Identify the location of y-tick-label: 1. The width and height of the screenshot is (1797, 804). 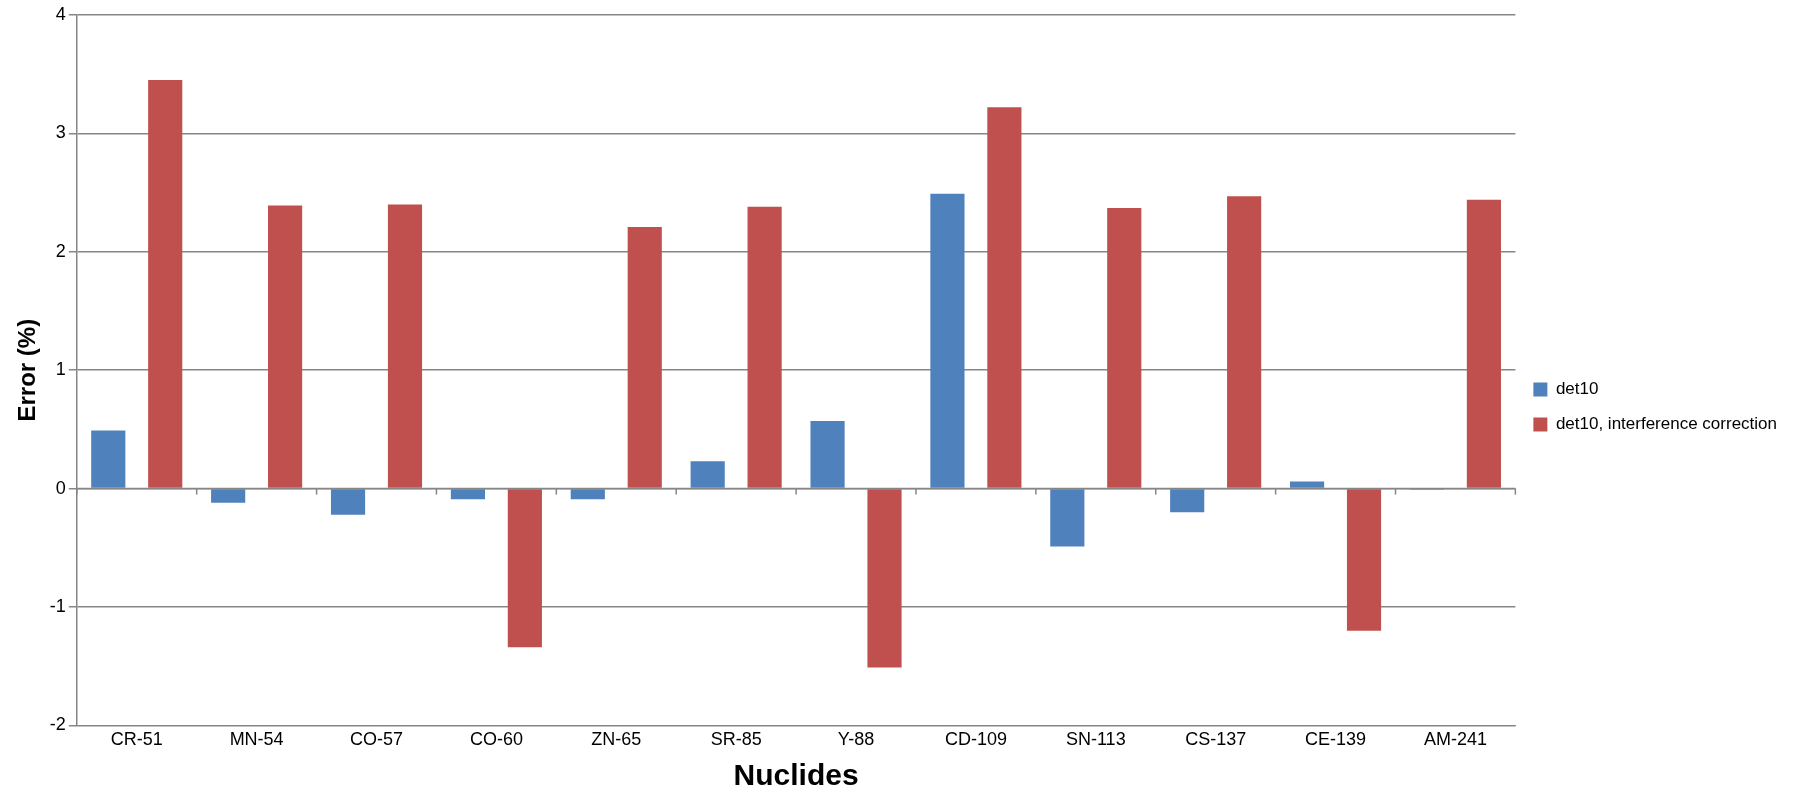
(60, 369).